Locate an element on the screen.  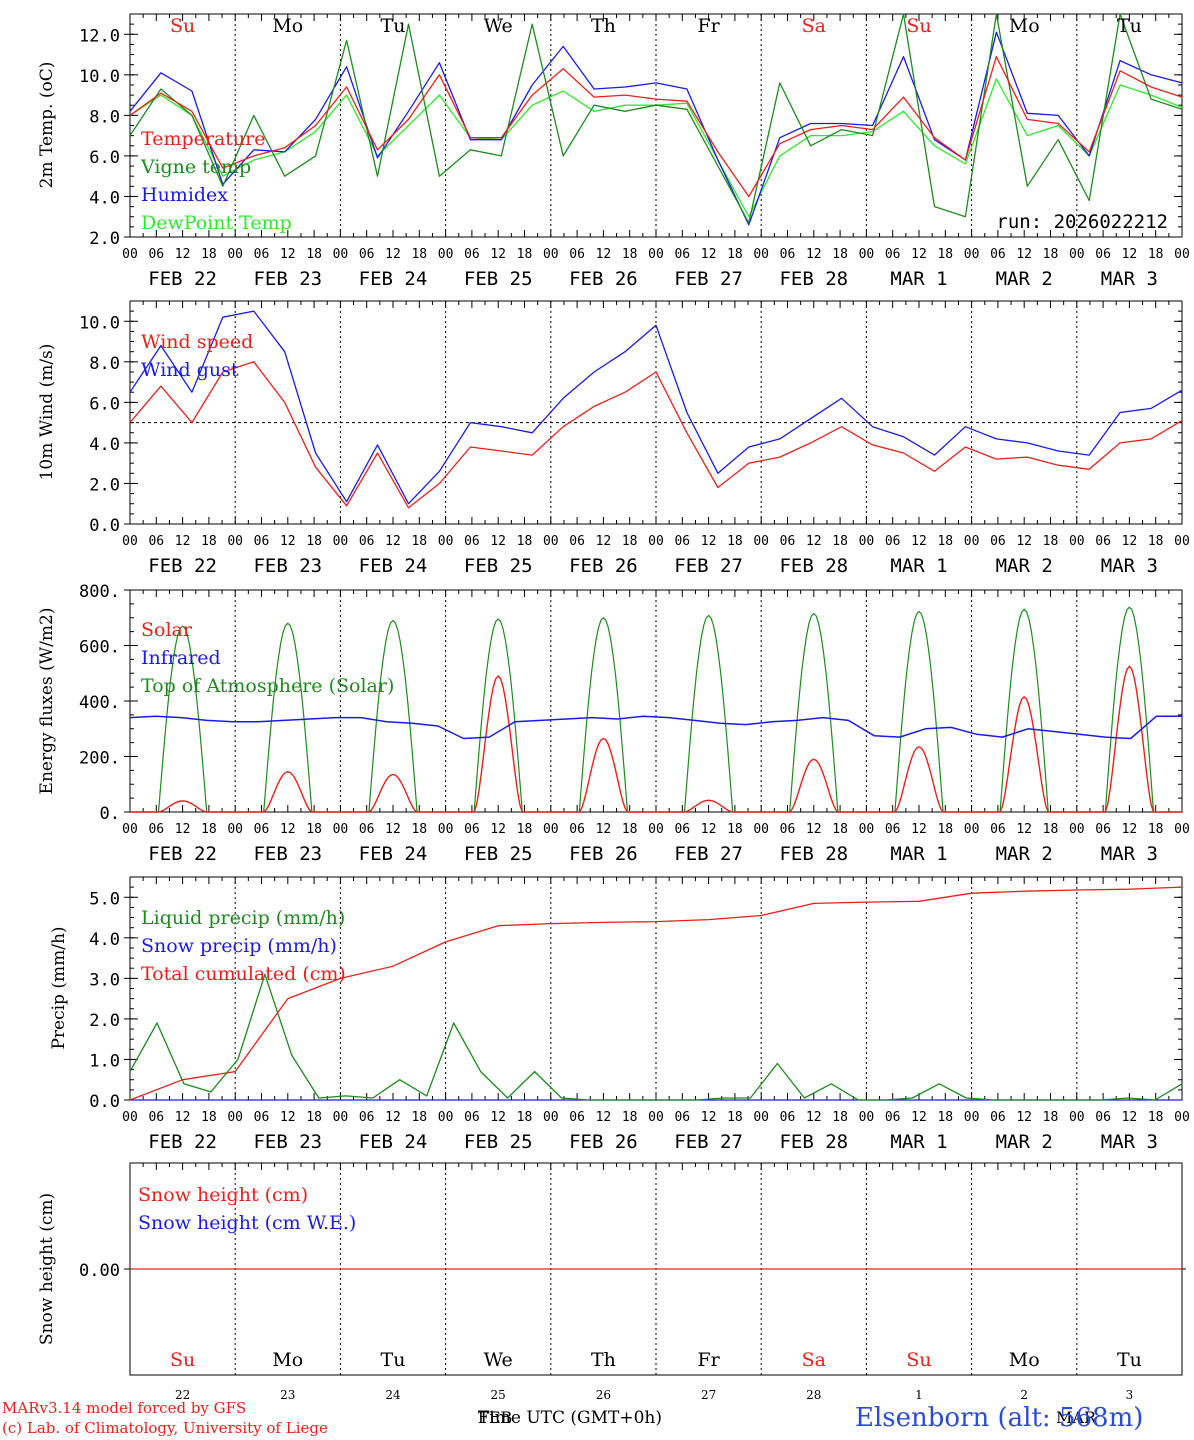
day-number: 3 is located at coordinates (1130, 1395).